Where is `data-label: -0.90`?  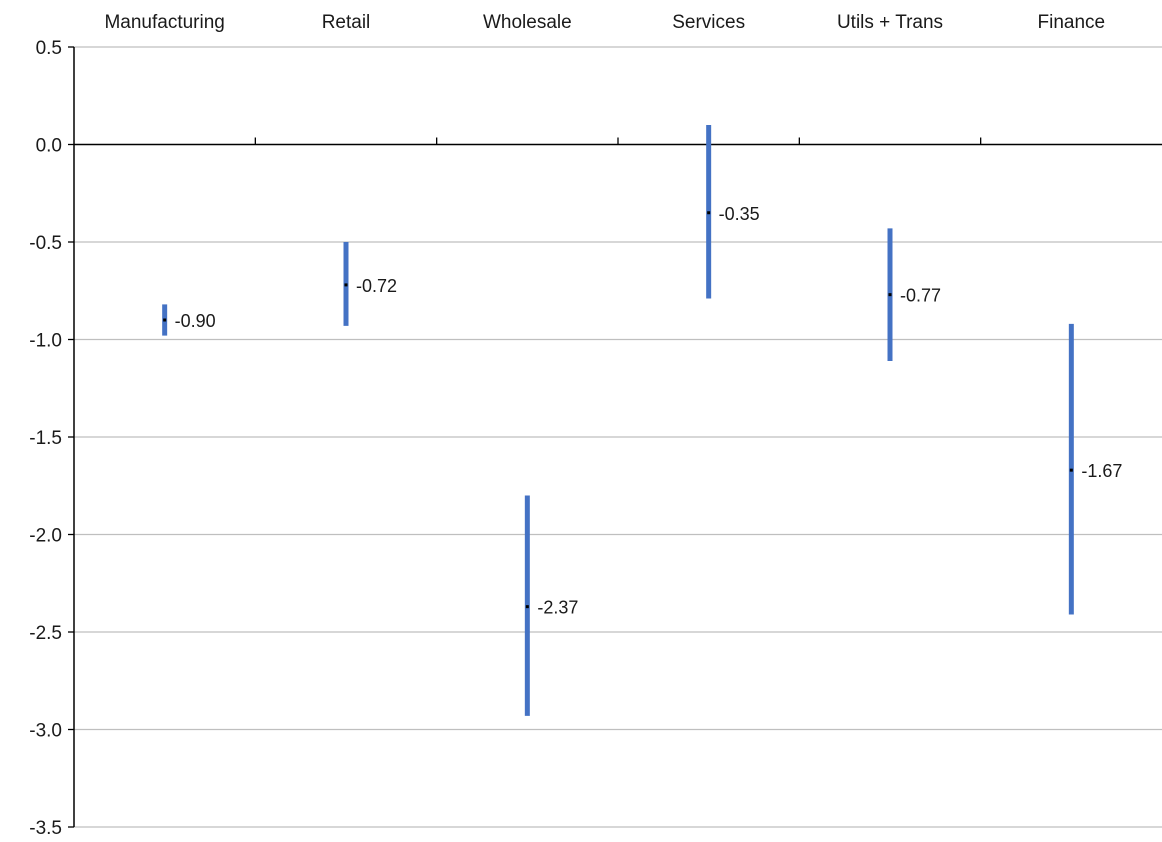 data-label: -0.90 is located at coordinates (195, 321).